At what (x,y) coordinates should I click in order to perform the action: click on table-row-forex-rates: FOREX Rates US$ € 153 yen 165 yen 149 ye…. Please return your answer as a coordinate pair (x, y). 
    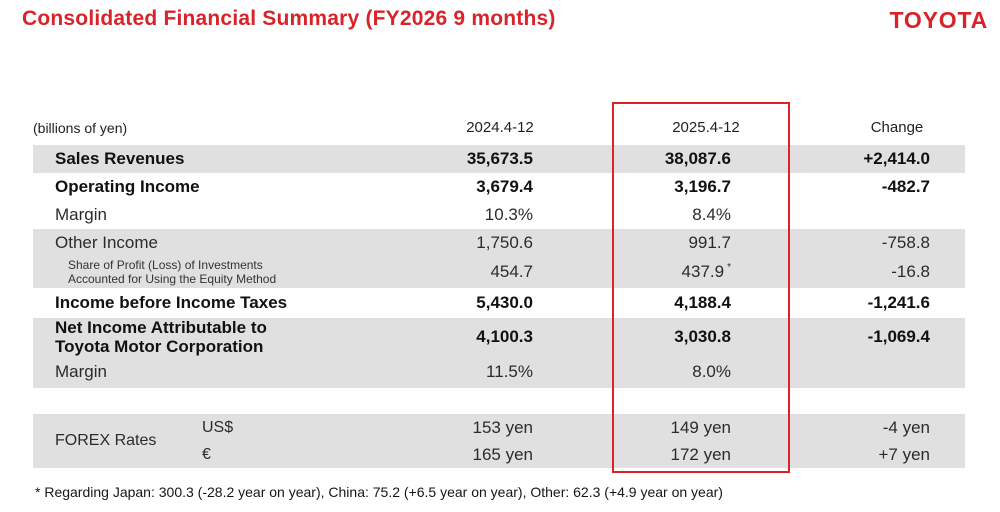
    Looking at the image, I should click on (499, 441).